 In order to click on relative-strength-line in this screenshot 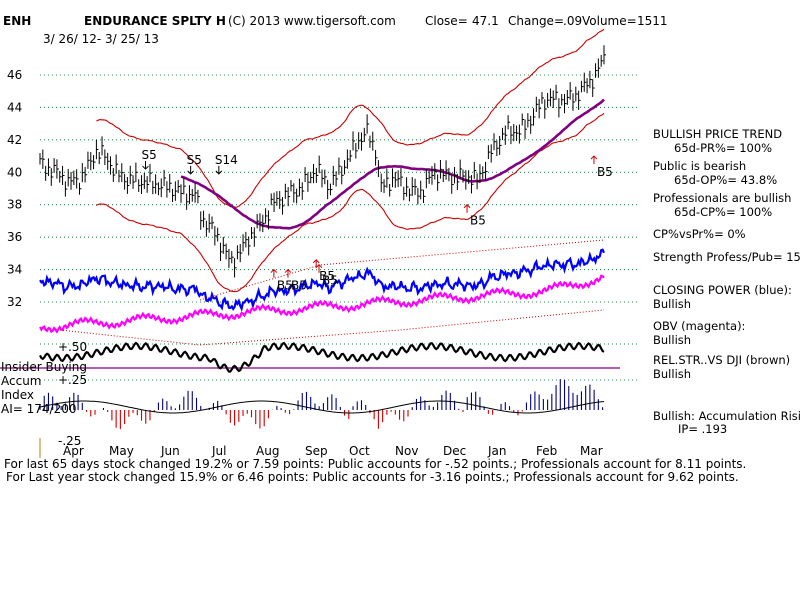, I will do `click(322, 357)`.